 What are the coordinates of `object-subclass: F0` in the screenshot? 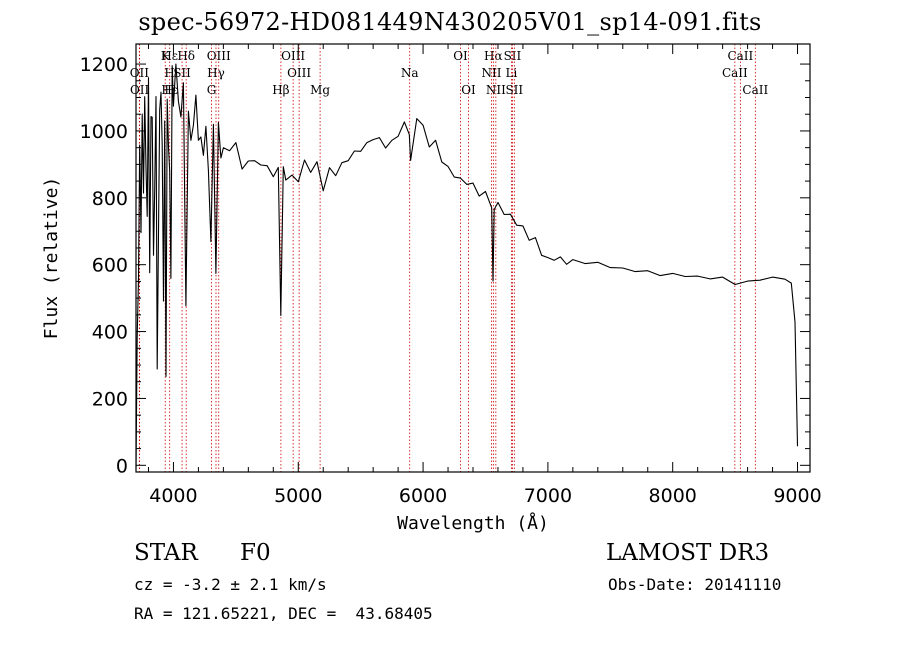 It's located at (255, 553).